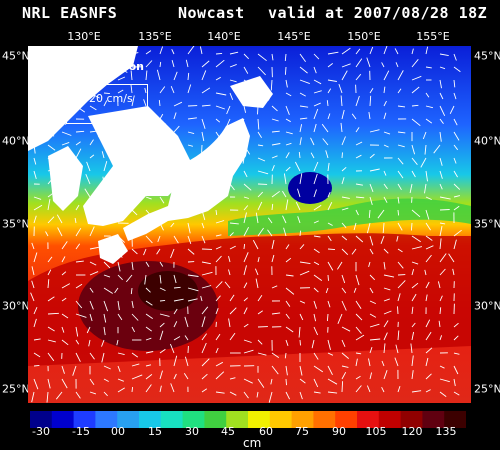 Image resolution: width=500 pixels, height=450 pixels. Describe the element at coordinates (364, 36) in the screenshot. I see `lon-label-150: 150°E` at that location.